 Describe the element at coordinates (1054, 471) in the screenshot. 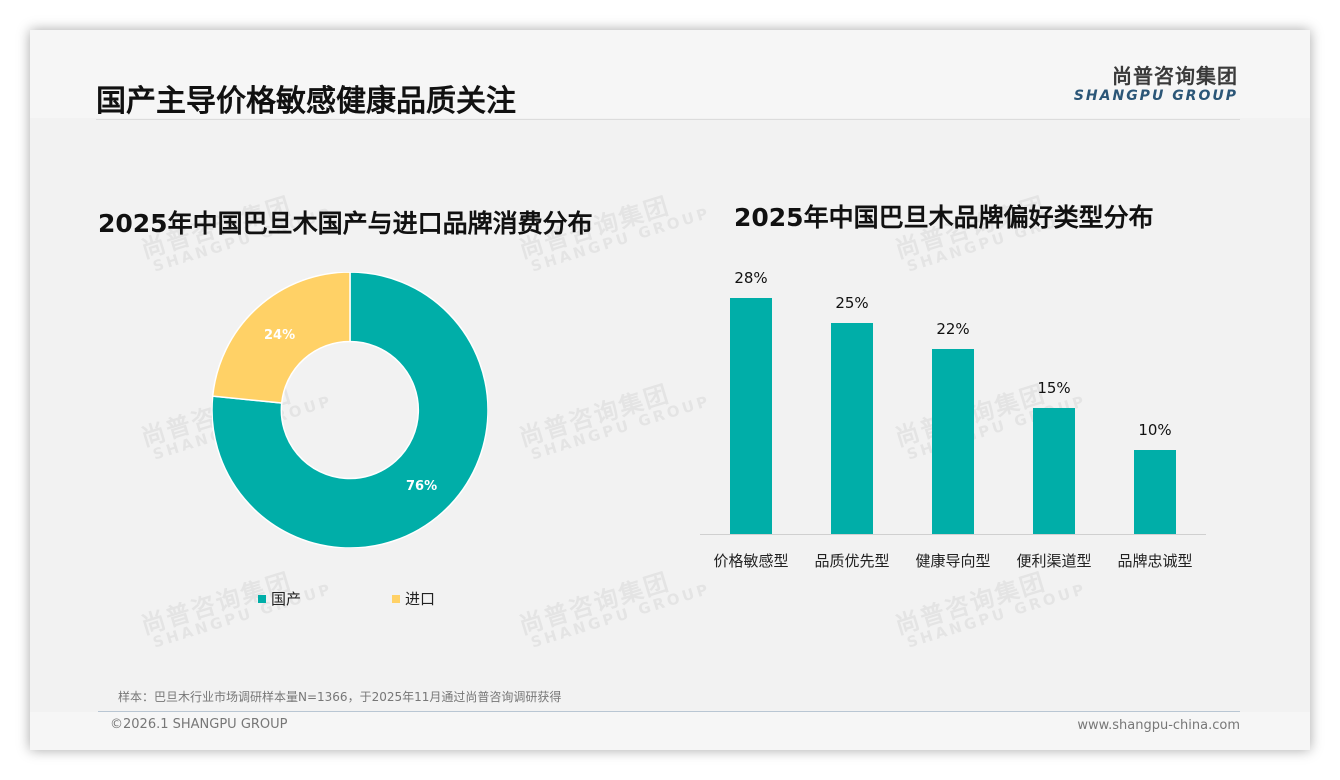

I see `bar-convenience-channel` at that location.